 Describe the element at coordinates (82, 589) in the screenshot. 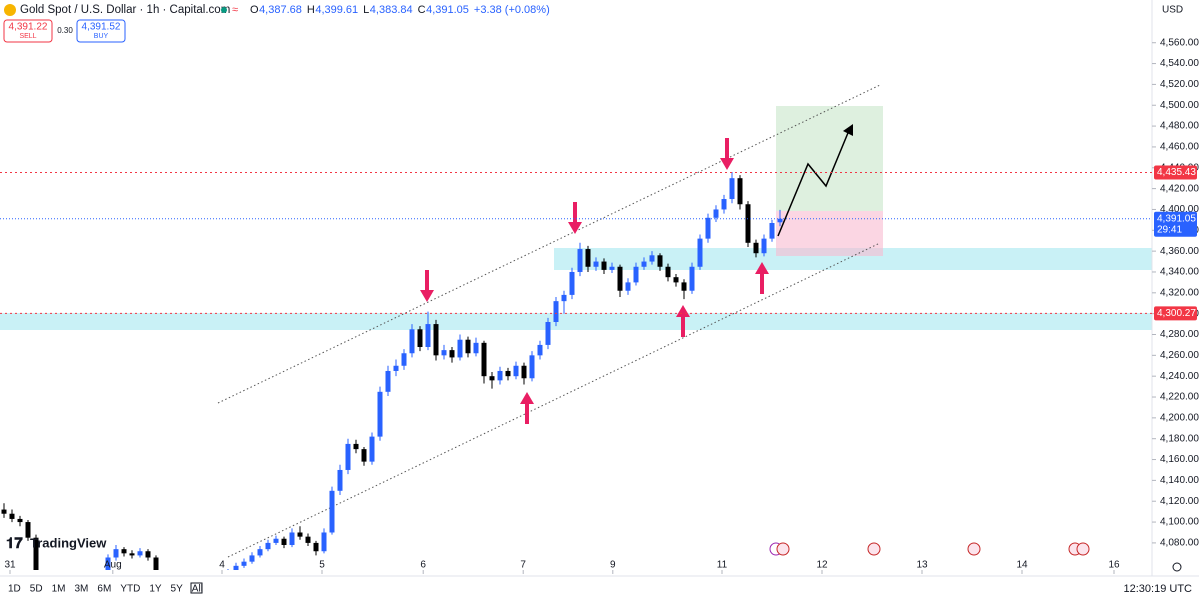

I see `range-button: 3M` at that location.